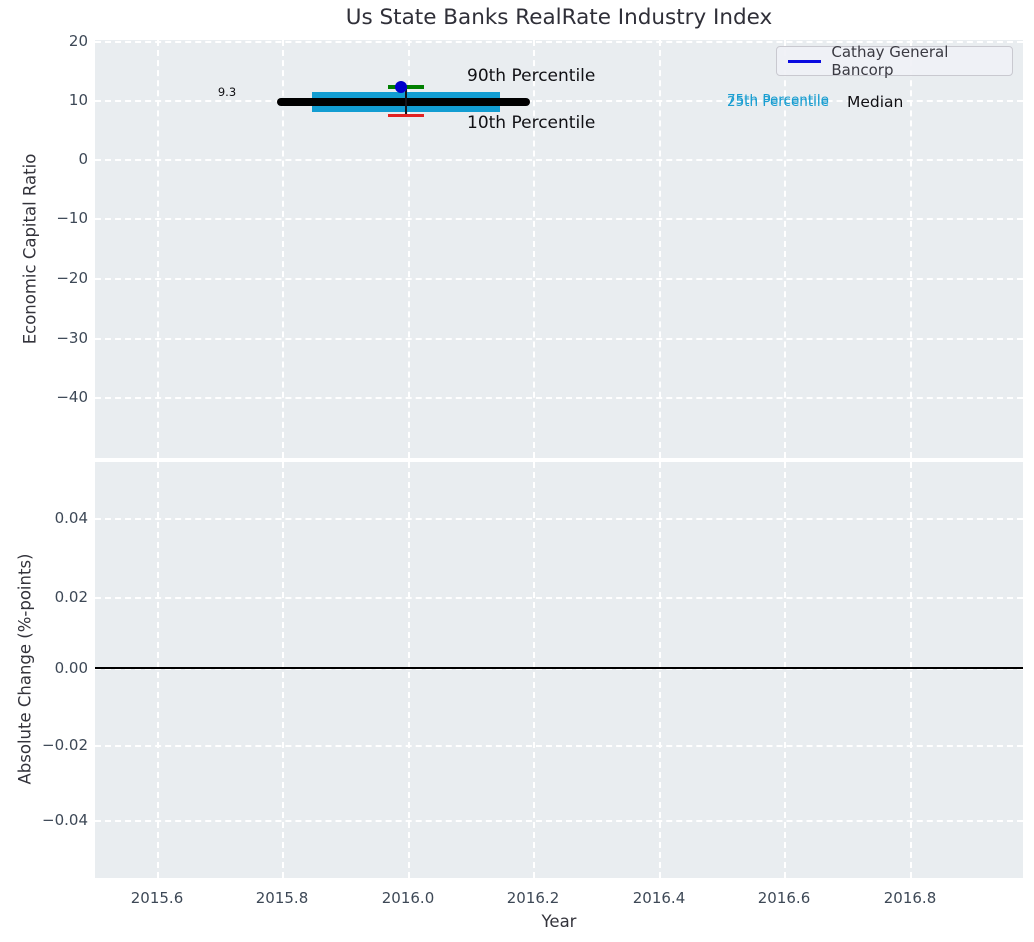 The image size is (1034, 942). Describe the element at coordinates (531, 123) in the screenshot. I see `annotation-10th-percentile: 10th Percentile` at that location.